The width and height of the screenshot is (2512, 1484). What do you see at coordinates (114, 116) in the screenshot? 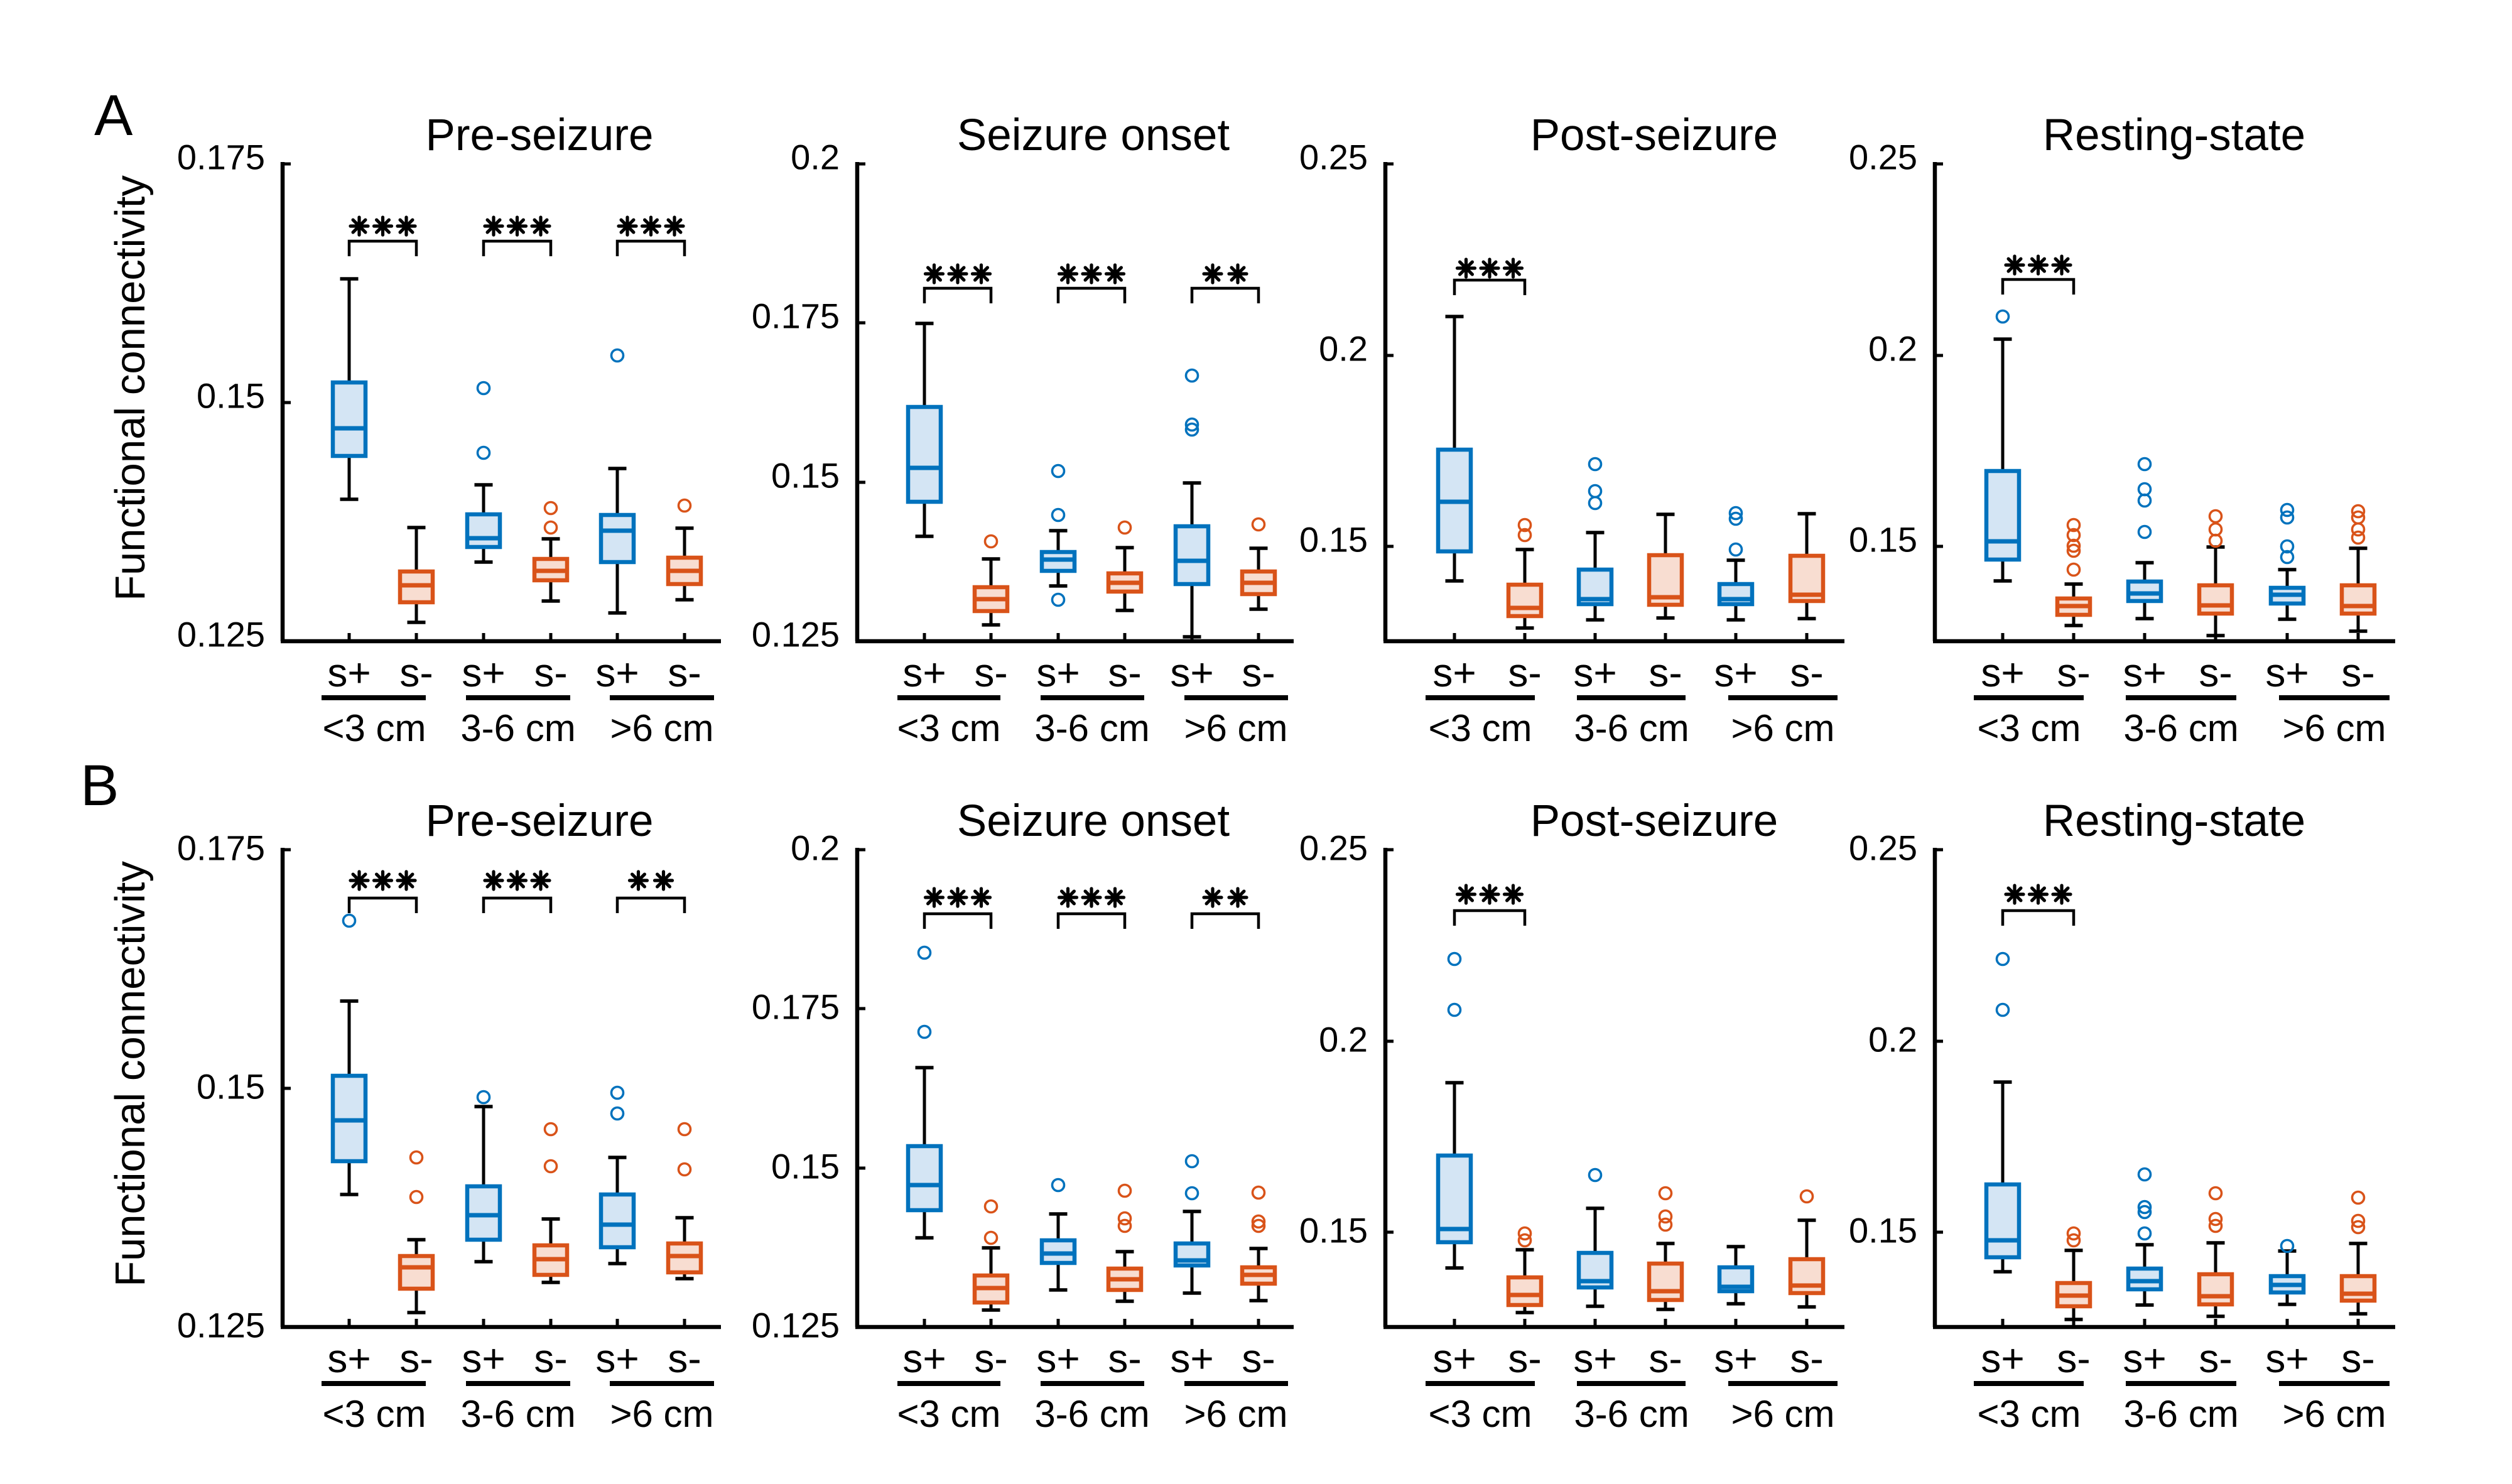
I see `svg-text: A` at bounding box center [114, 116].